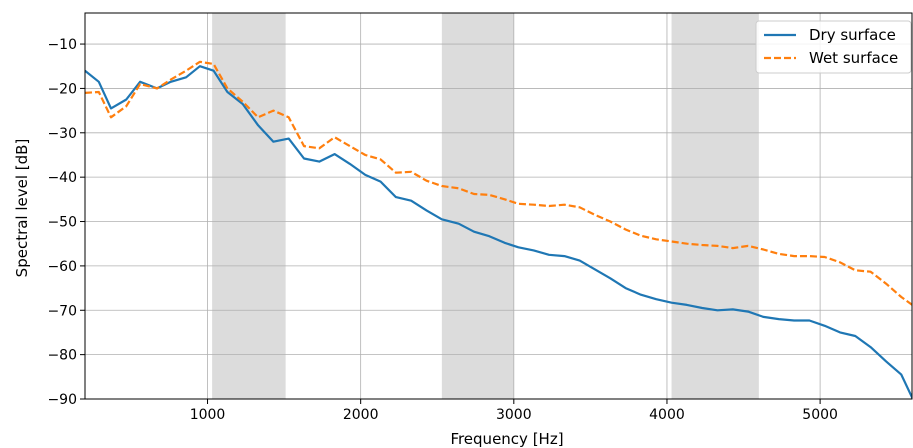 Image resolution: width=913 pixels, height=448 pixels. Describe the element at coordinates (62, 134) in the screenshot. I see `y-tick-label: −30` at that location.